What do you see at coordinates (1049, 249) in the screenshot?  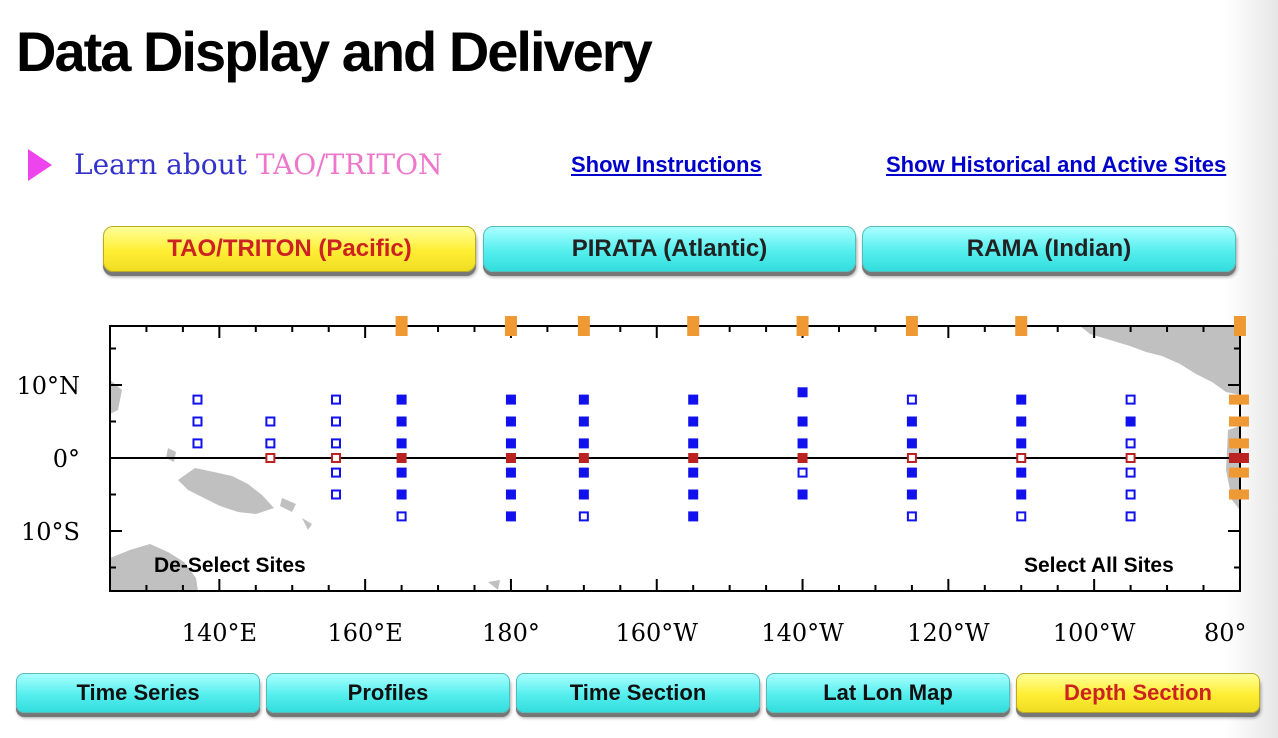 I see `tab-rama: RAMA (Indian)` at bounding box center [1049, 249].